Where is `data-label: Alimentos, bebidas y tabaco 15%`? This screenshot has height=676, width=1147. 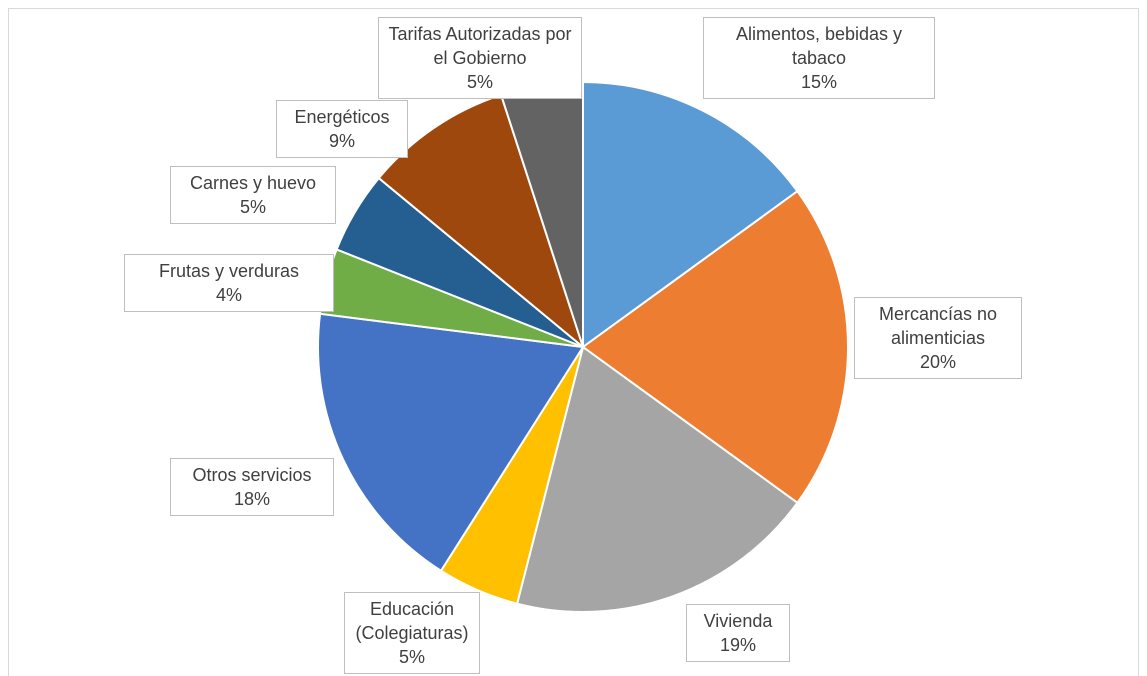 data-label: Alimentos, bebidas y tabaco 15% is located at coordinates (819, 58).